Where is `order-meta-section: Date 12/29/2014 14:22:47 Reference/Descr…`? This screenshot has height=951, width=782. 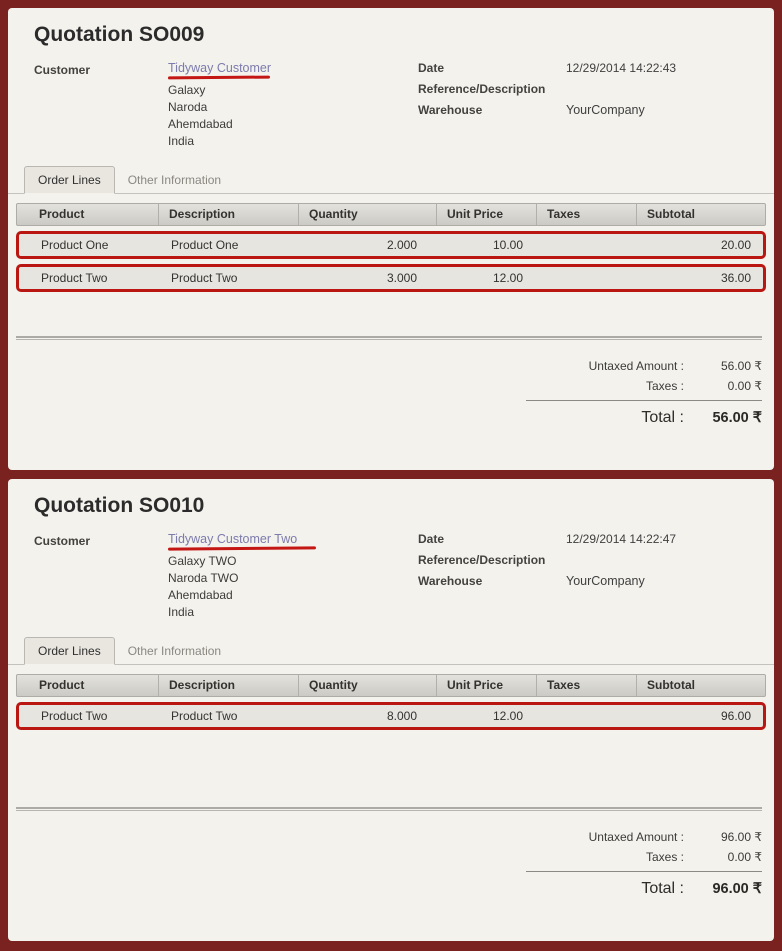
order-meta-section: Date 12/29/2014 14:22:47 Reference/Descr… is located at coordinates (577, 576).